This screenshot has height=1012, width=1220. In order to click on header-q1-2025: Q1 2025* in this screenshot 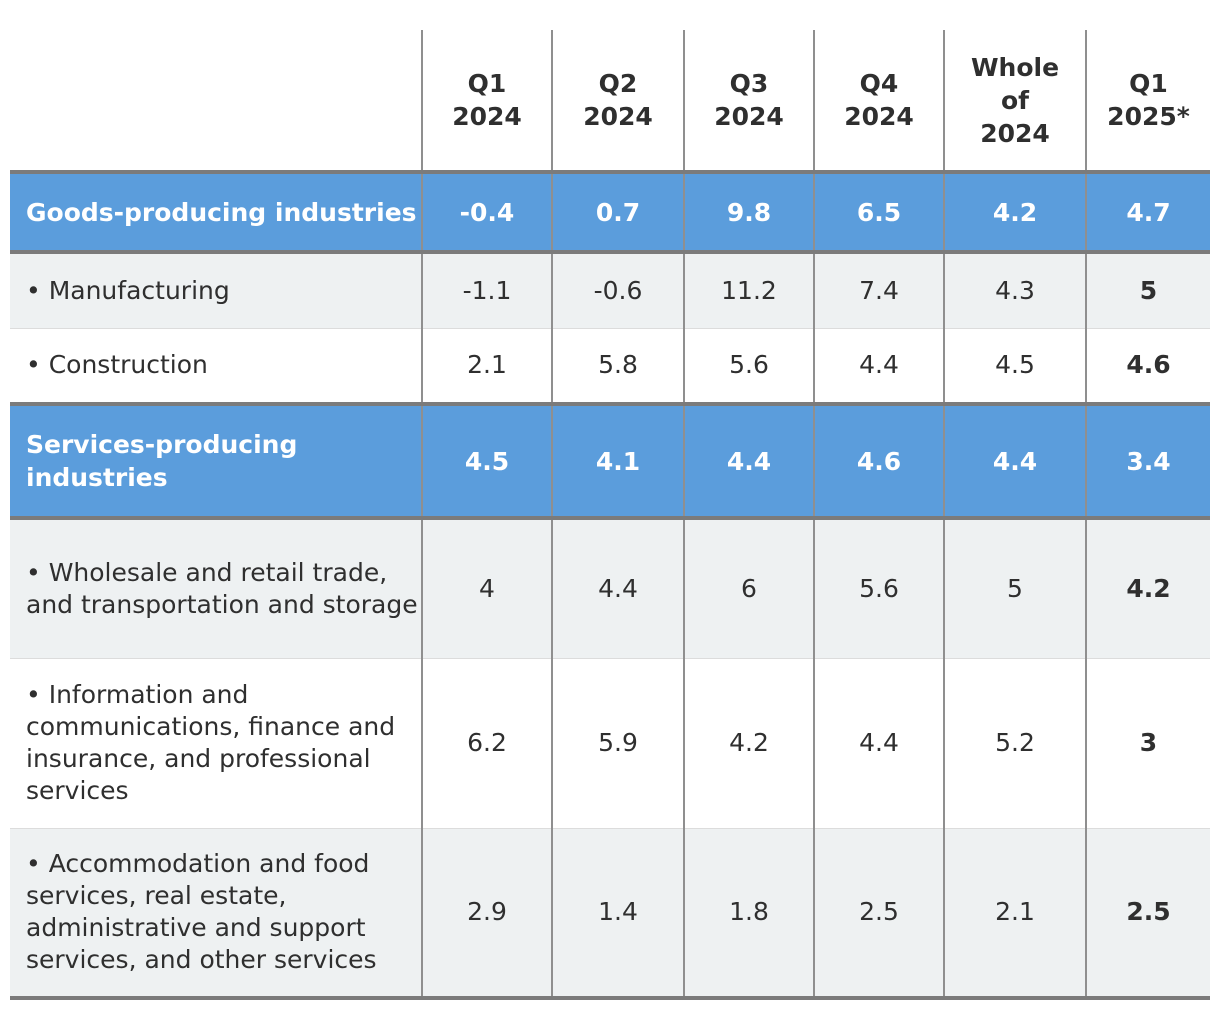, I will do `click(1147, 102)`.